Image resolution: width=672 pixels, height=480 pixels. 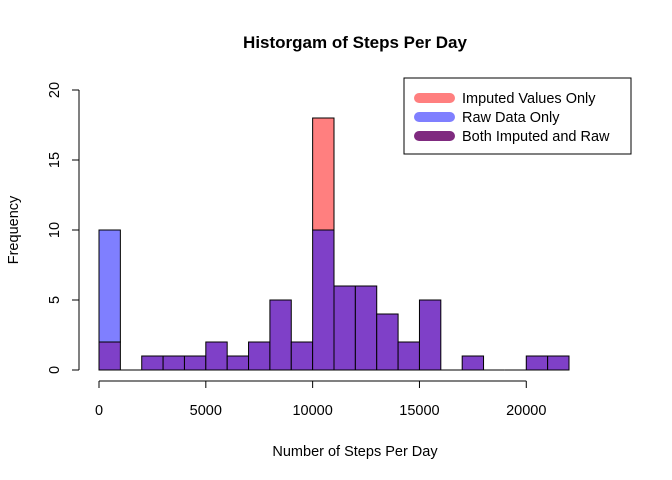 What do you see at coordinates (55, 300) in the screenshot?
I see `y-tick-label: 5` at bounding box center [55, 300].